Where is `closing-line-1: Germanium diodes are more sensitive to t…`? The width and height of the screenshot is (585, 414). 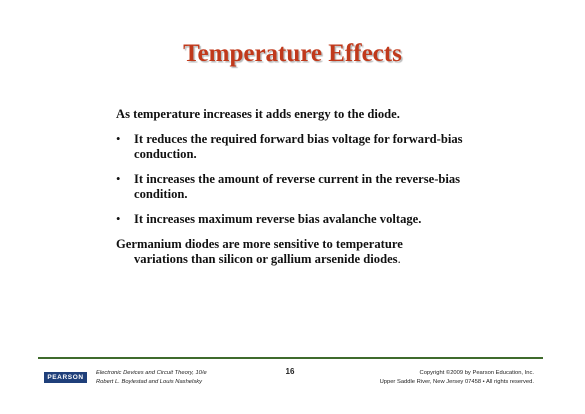 closing-line-1: Germanium diodes are more sensitive to t… is located at coordinates (259, 244).